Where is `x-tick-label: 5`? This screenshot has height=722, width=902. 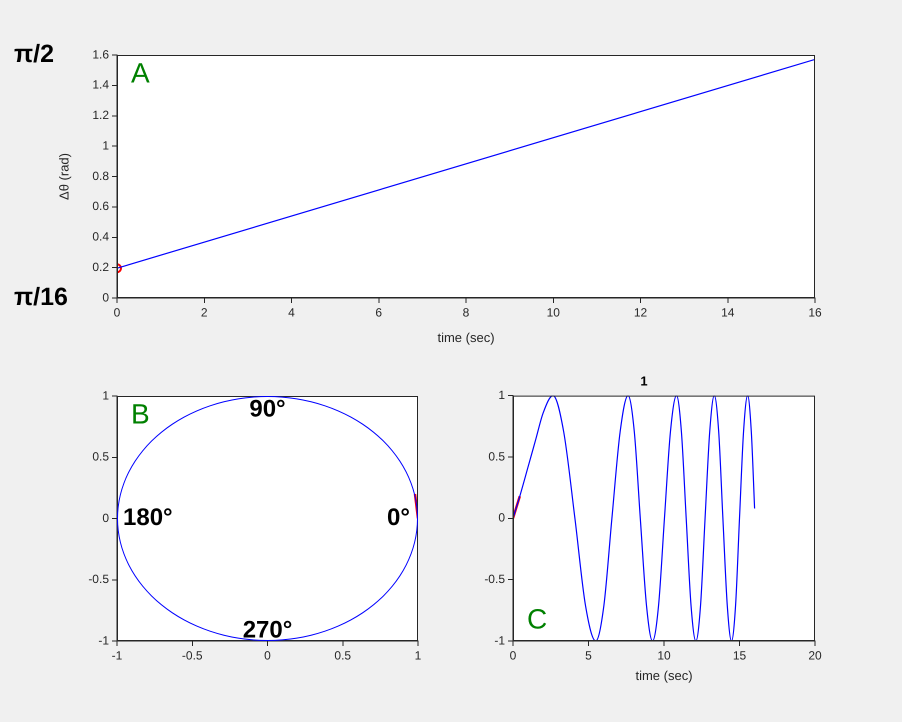
x-tick-label: 5 is located at coordinates (588, 655).